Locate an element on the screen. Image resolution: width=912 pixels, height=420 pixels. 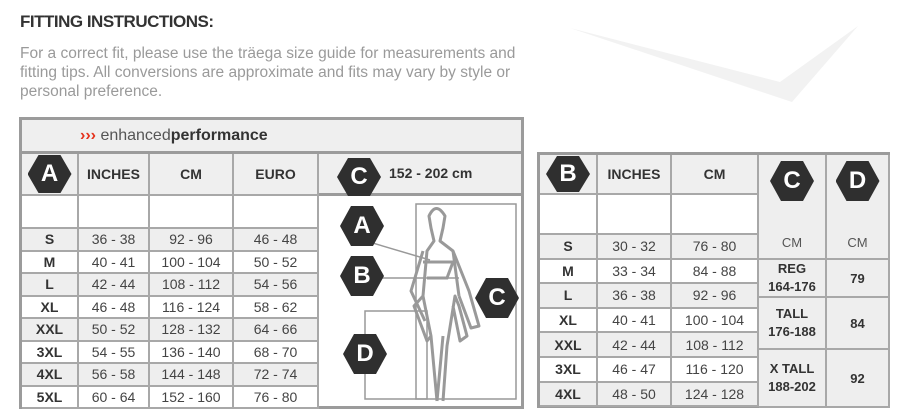
arrows-icon: ››› is located at coordinates (88, 135).